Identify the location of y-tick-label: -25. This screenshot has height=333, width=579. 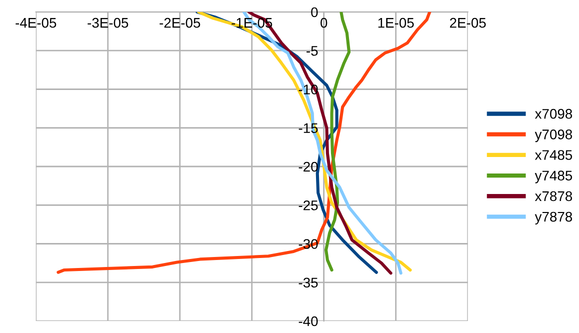
(308, 205).